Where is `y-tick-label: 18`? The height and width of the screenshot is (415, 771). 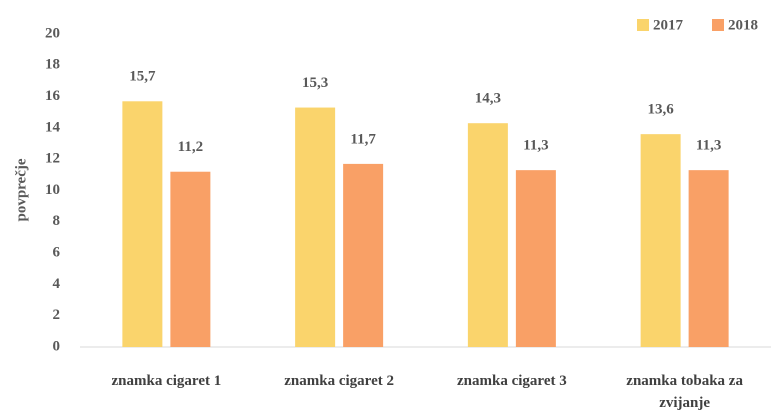 y-tick-label: 18 is located at coordinates (52, 65).